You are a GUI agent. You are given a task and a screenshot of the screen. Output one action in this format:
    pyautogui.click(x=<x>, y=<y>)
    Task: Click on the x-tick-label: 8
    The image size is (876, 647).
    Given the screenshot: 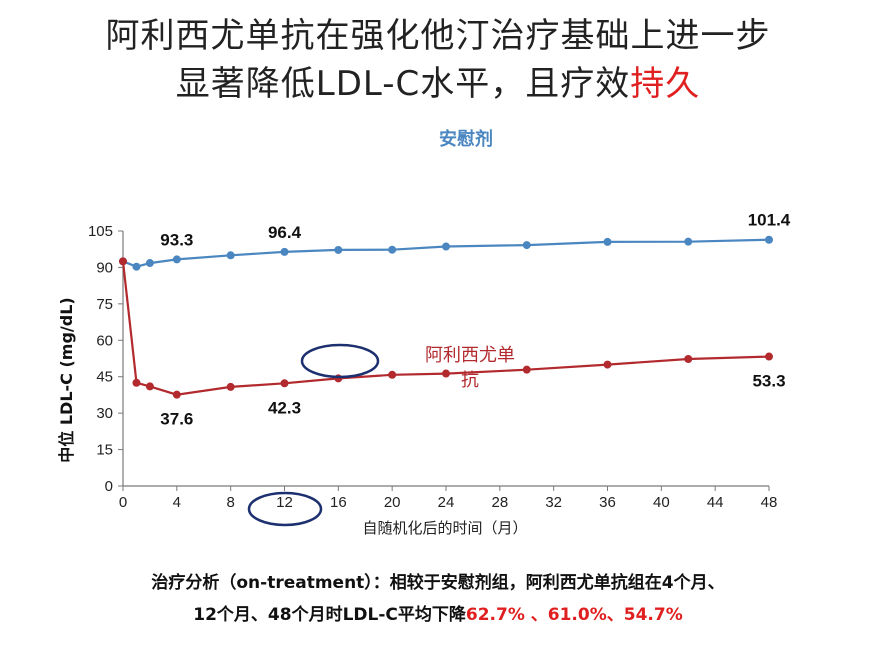 What is the action you would take?
    pyautogui.click(x=230, y=502)
    